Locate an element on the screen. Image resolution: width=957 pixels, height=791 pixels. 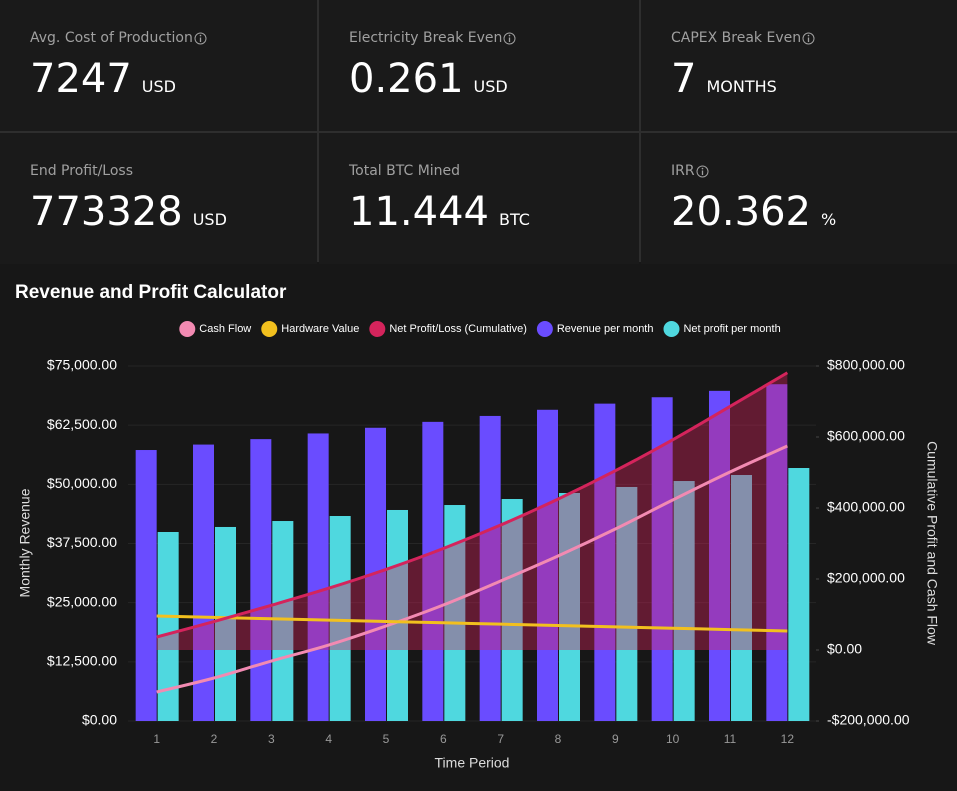
stat-label: Total BTC Mined is located at coordinates (404, 171).